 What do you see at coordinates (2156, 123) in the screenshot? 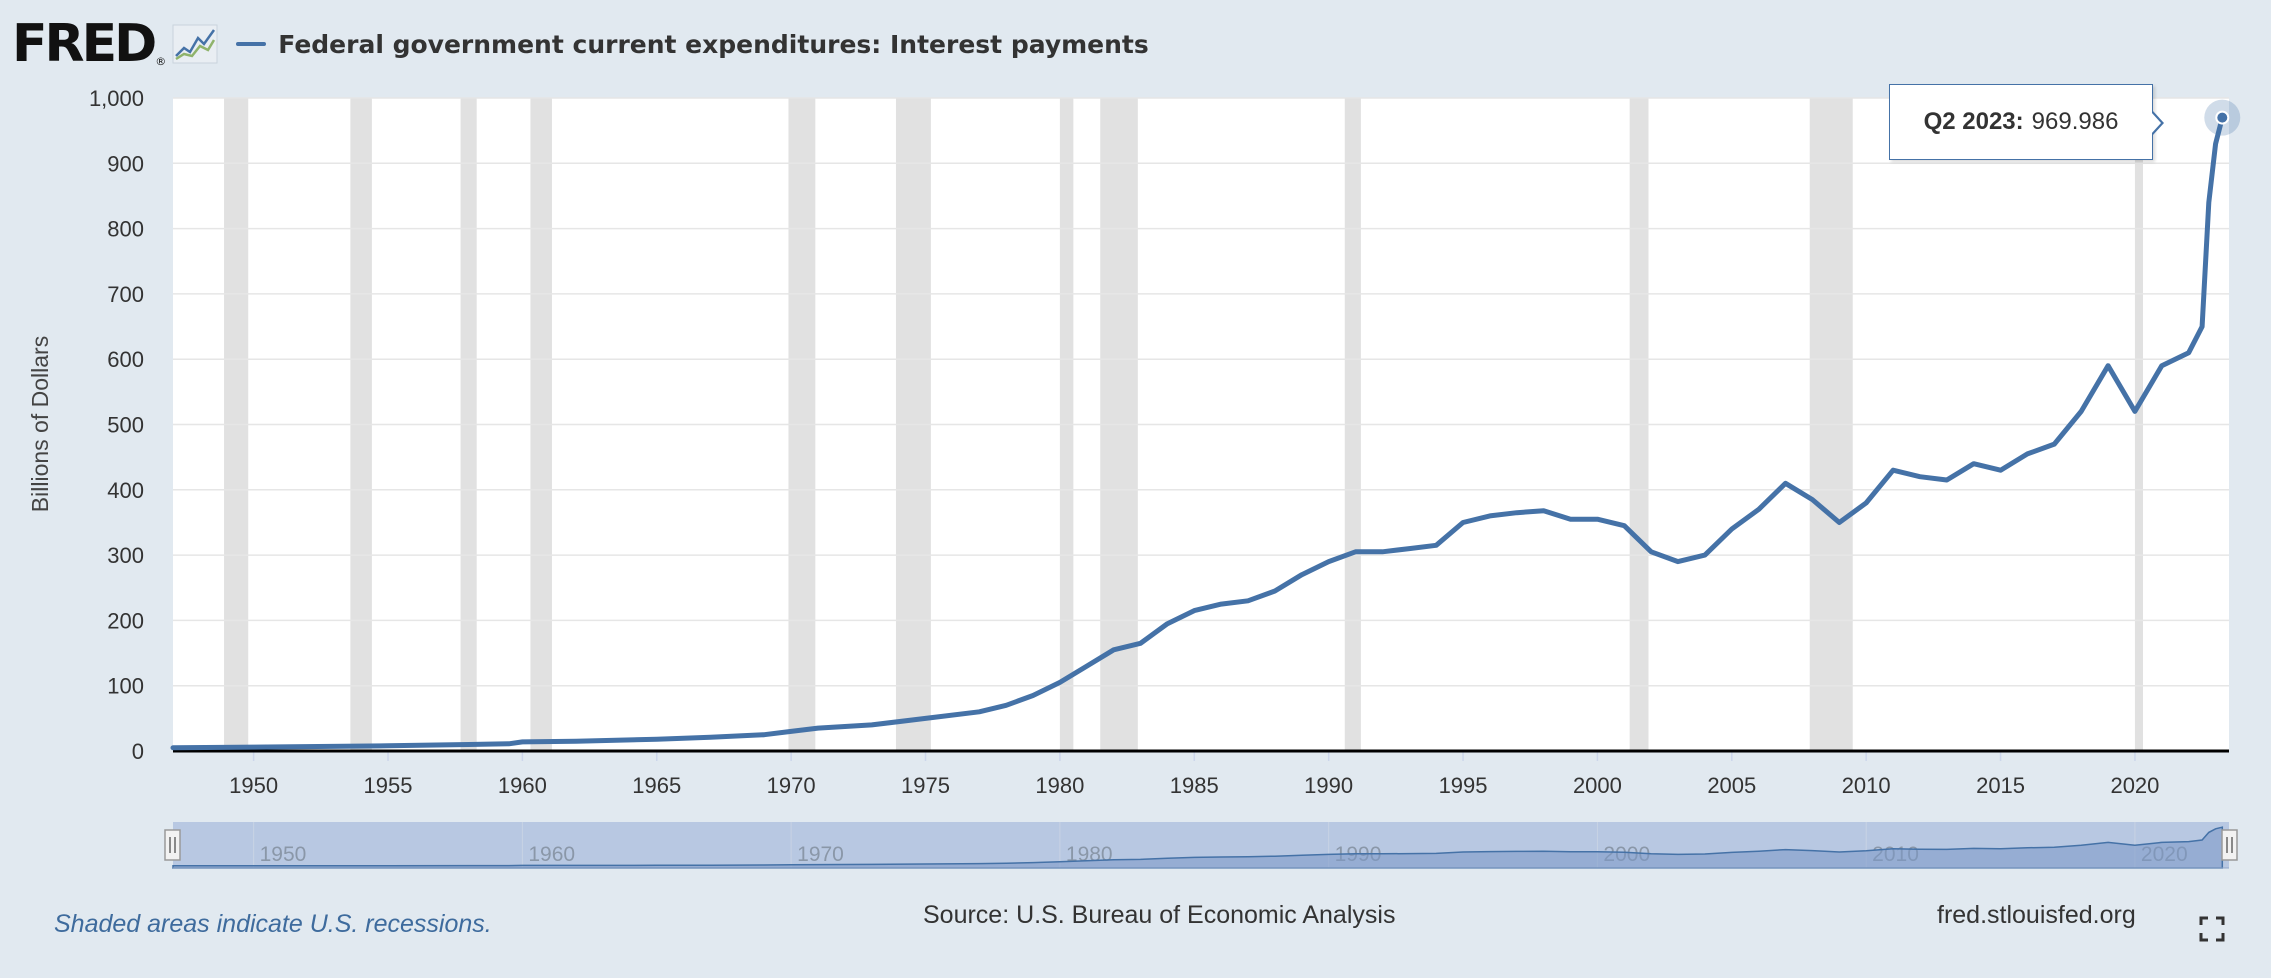
I see `tooltip-arrow-inner` at bounding box center [2156, 123].